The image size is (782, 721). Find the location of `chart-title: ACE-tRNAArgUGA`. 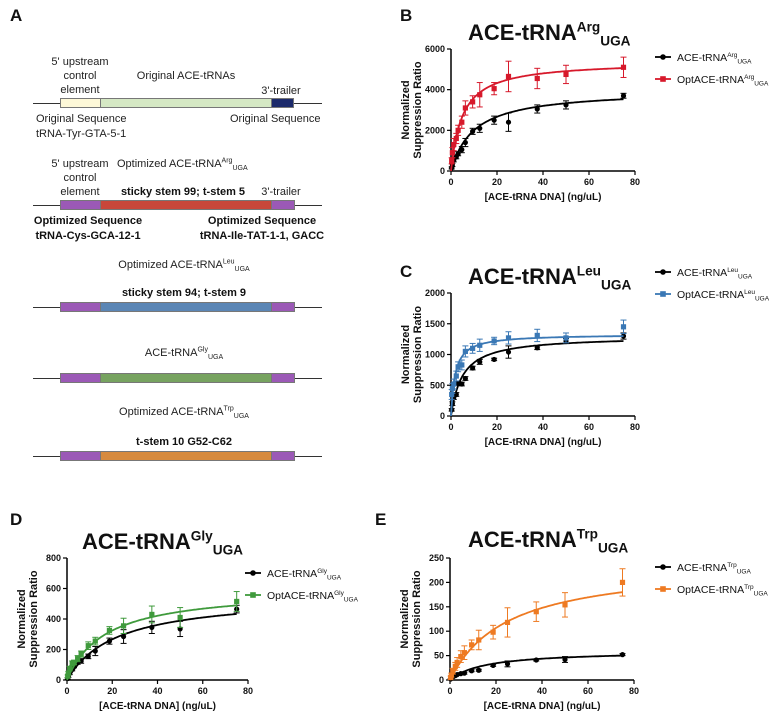

chart-title: ACE-tRNAArgUGA is located at coordinates (549, 34).